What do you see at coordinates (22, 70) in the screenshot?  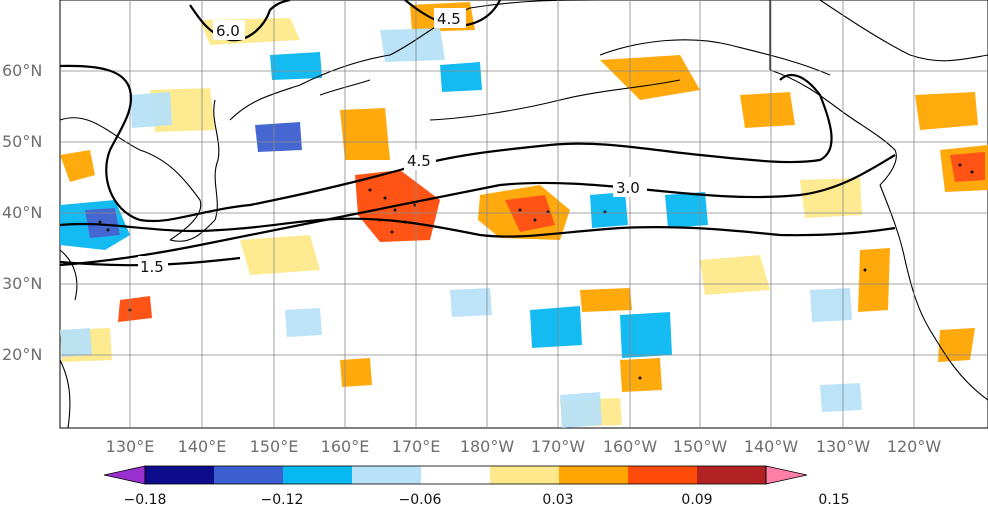 I see `lat-label: 60°N` at bounding box center [22, 70].